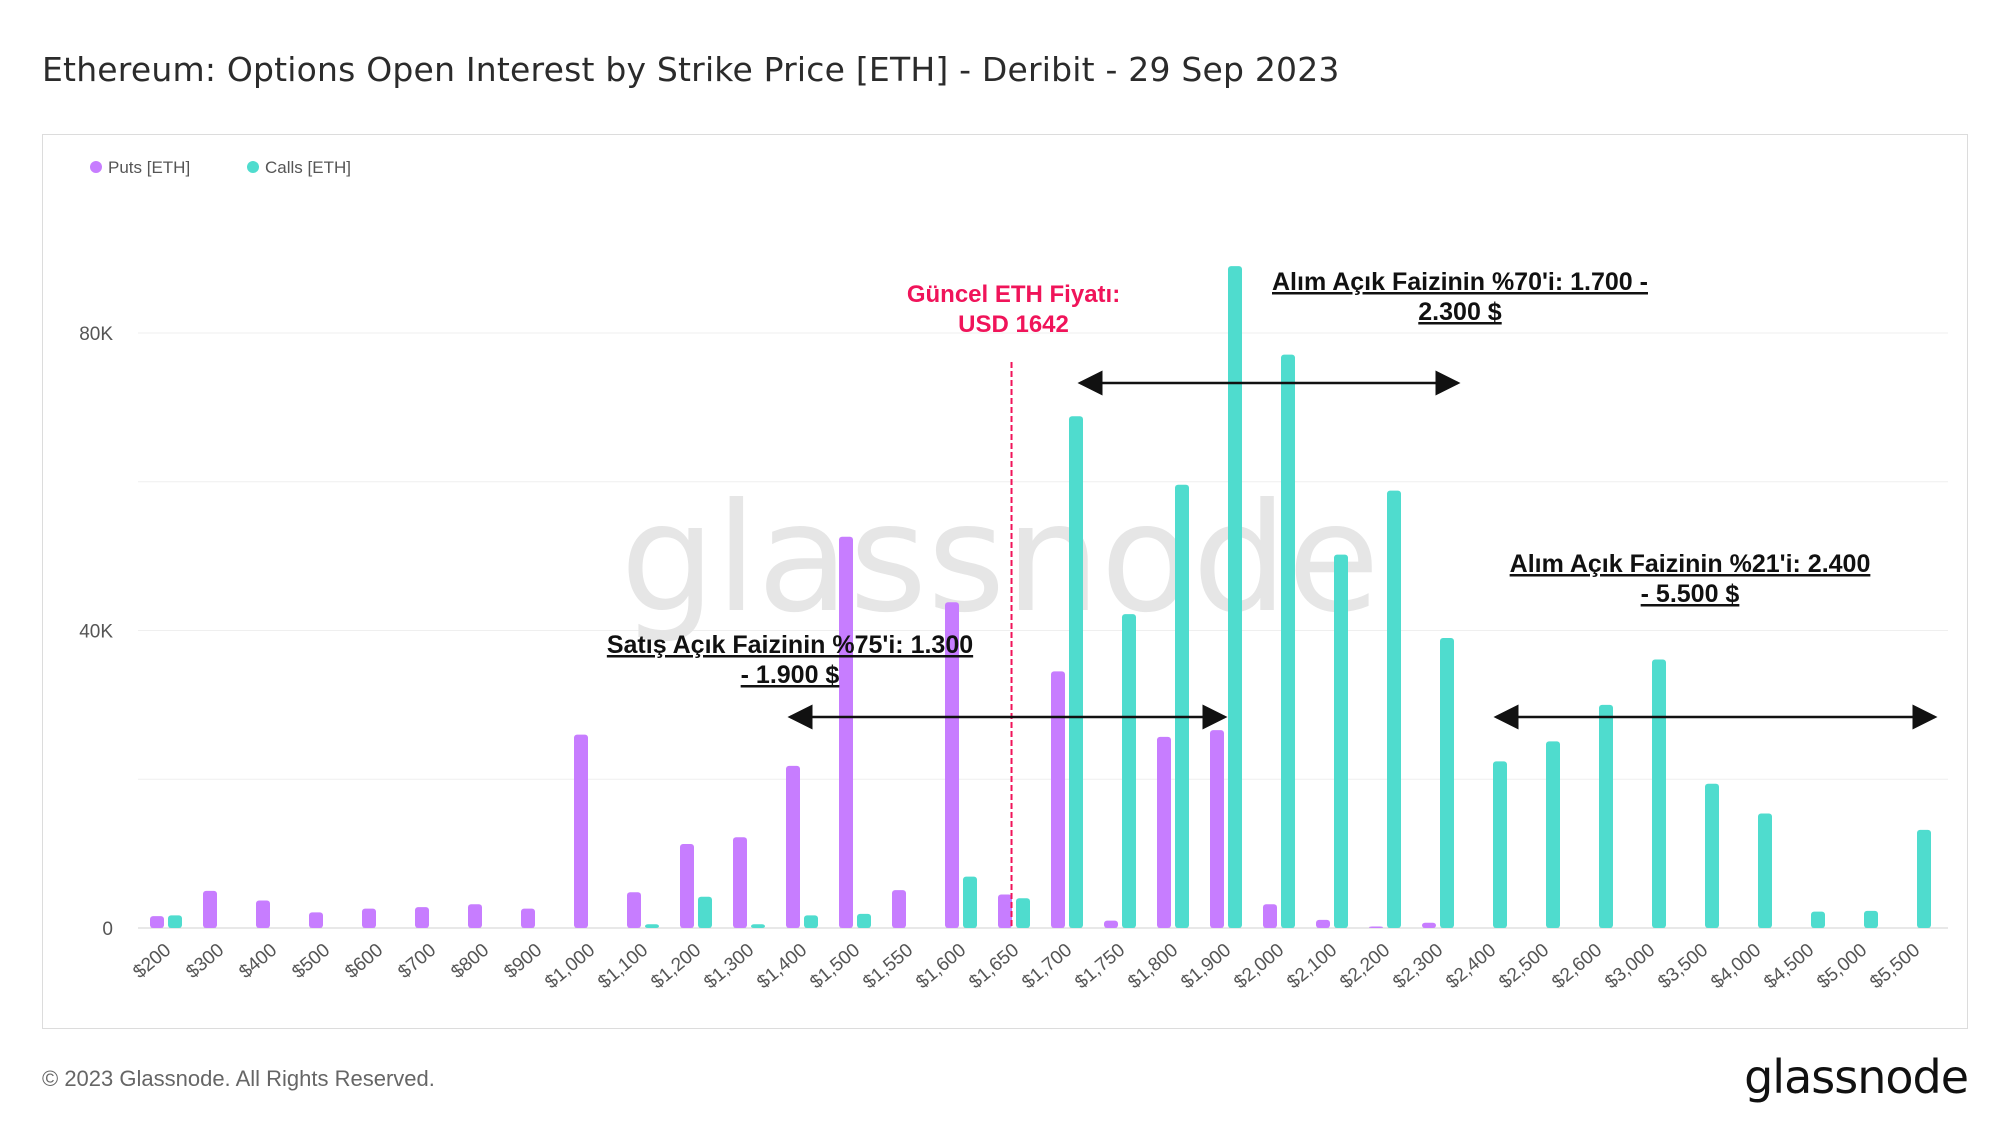  Describe the element at coordinates (623, 966) in the screenshot. I see `x-tick-label: $1,100` at that location.